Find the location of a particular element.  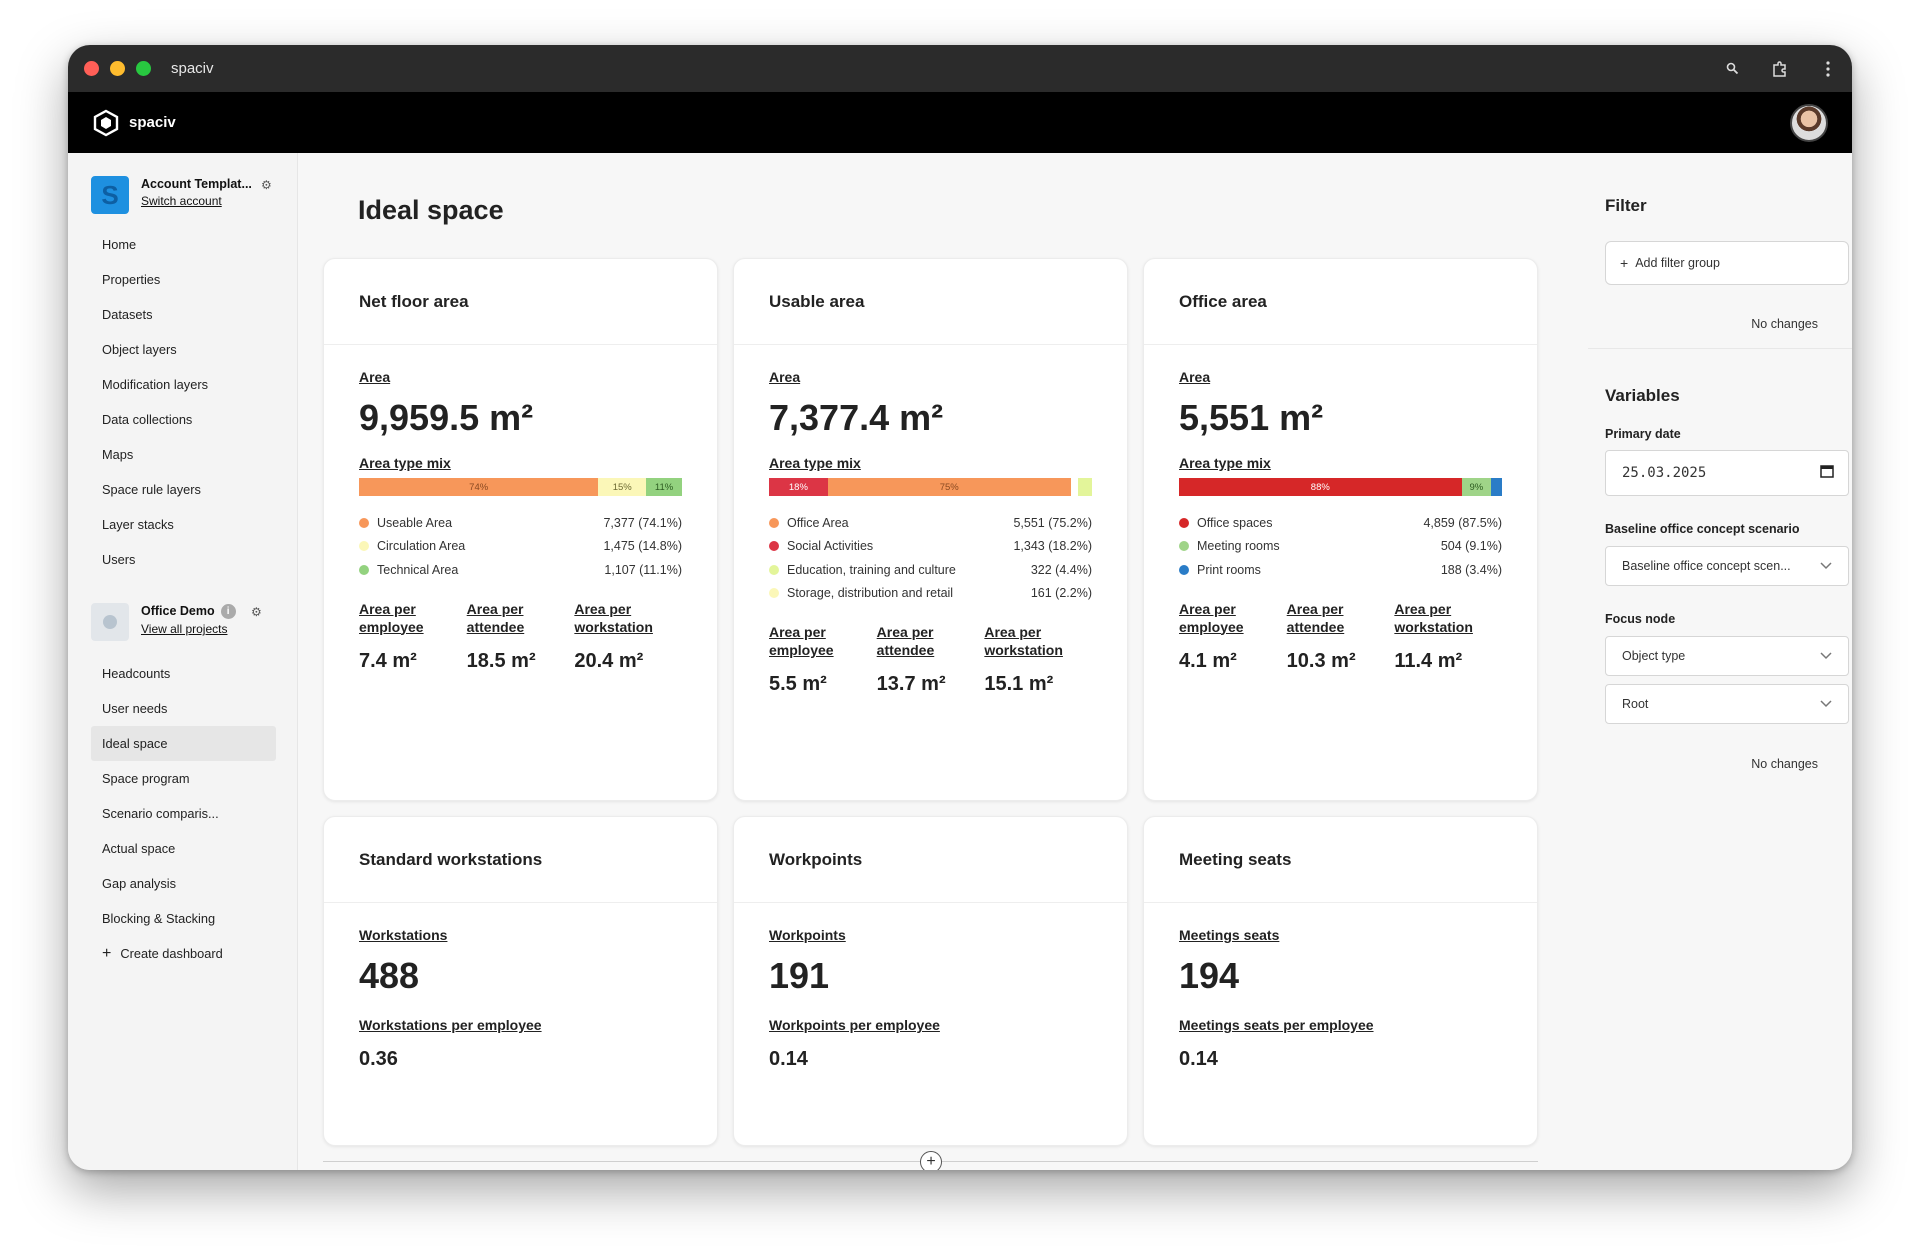

primary-date-input: 25.03.2025 is located at coordinates (1727, 473).